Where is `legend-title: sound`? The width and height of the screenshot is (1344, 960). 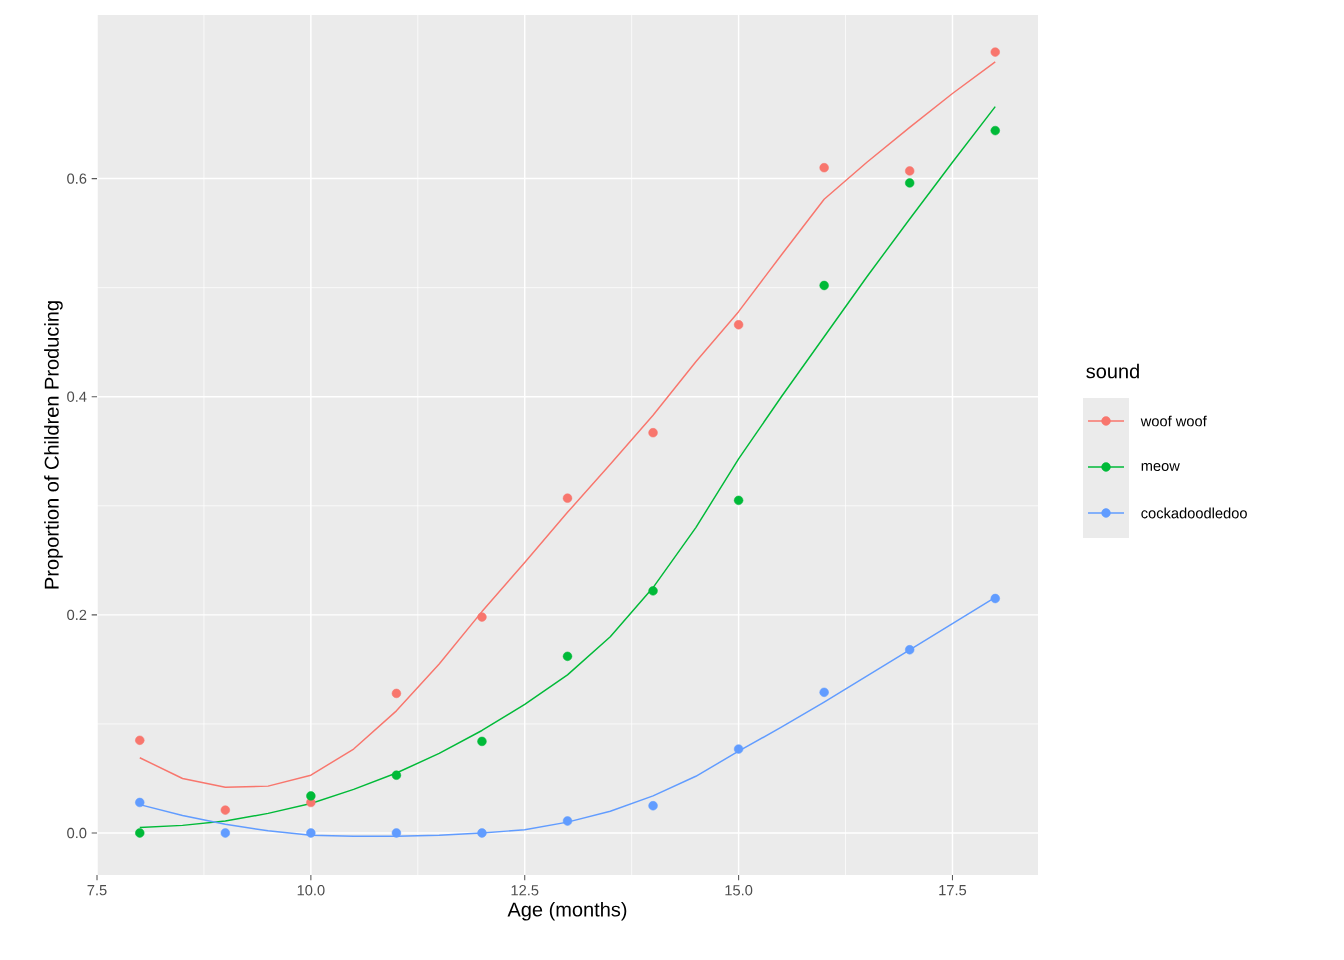
legend-title: sound is located at coordinates (1112, 371).